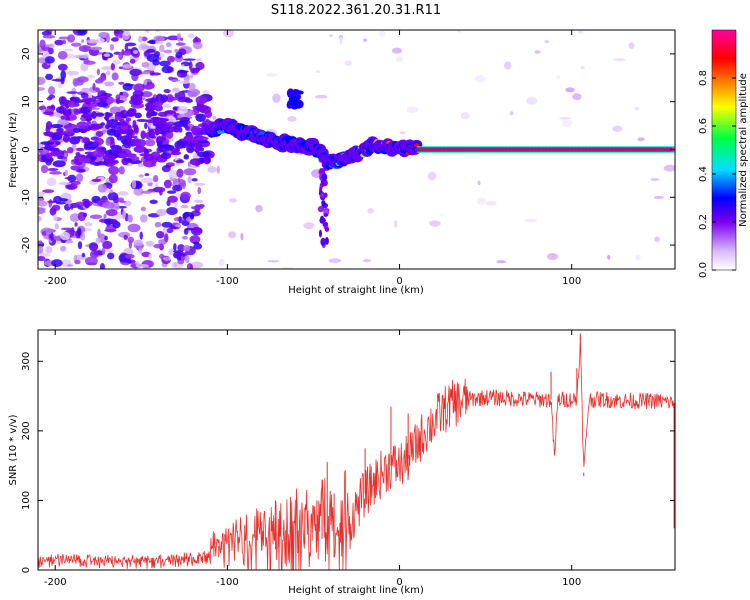 Image resolution: width=750 pixels, height=600 pixels. Describe the element at coordinates (703, 78) in the screenshot. I see `colorbar-tick-label: 0.8` at that location.